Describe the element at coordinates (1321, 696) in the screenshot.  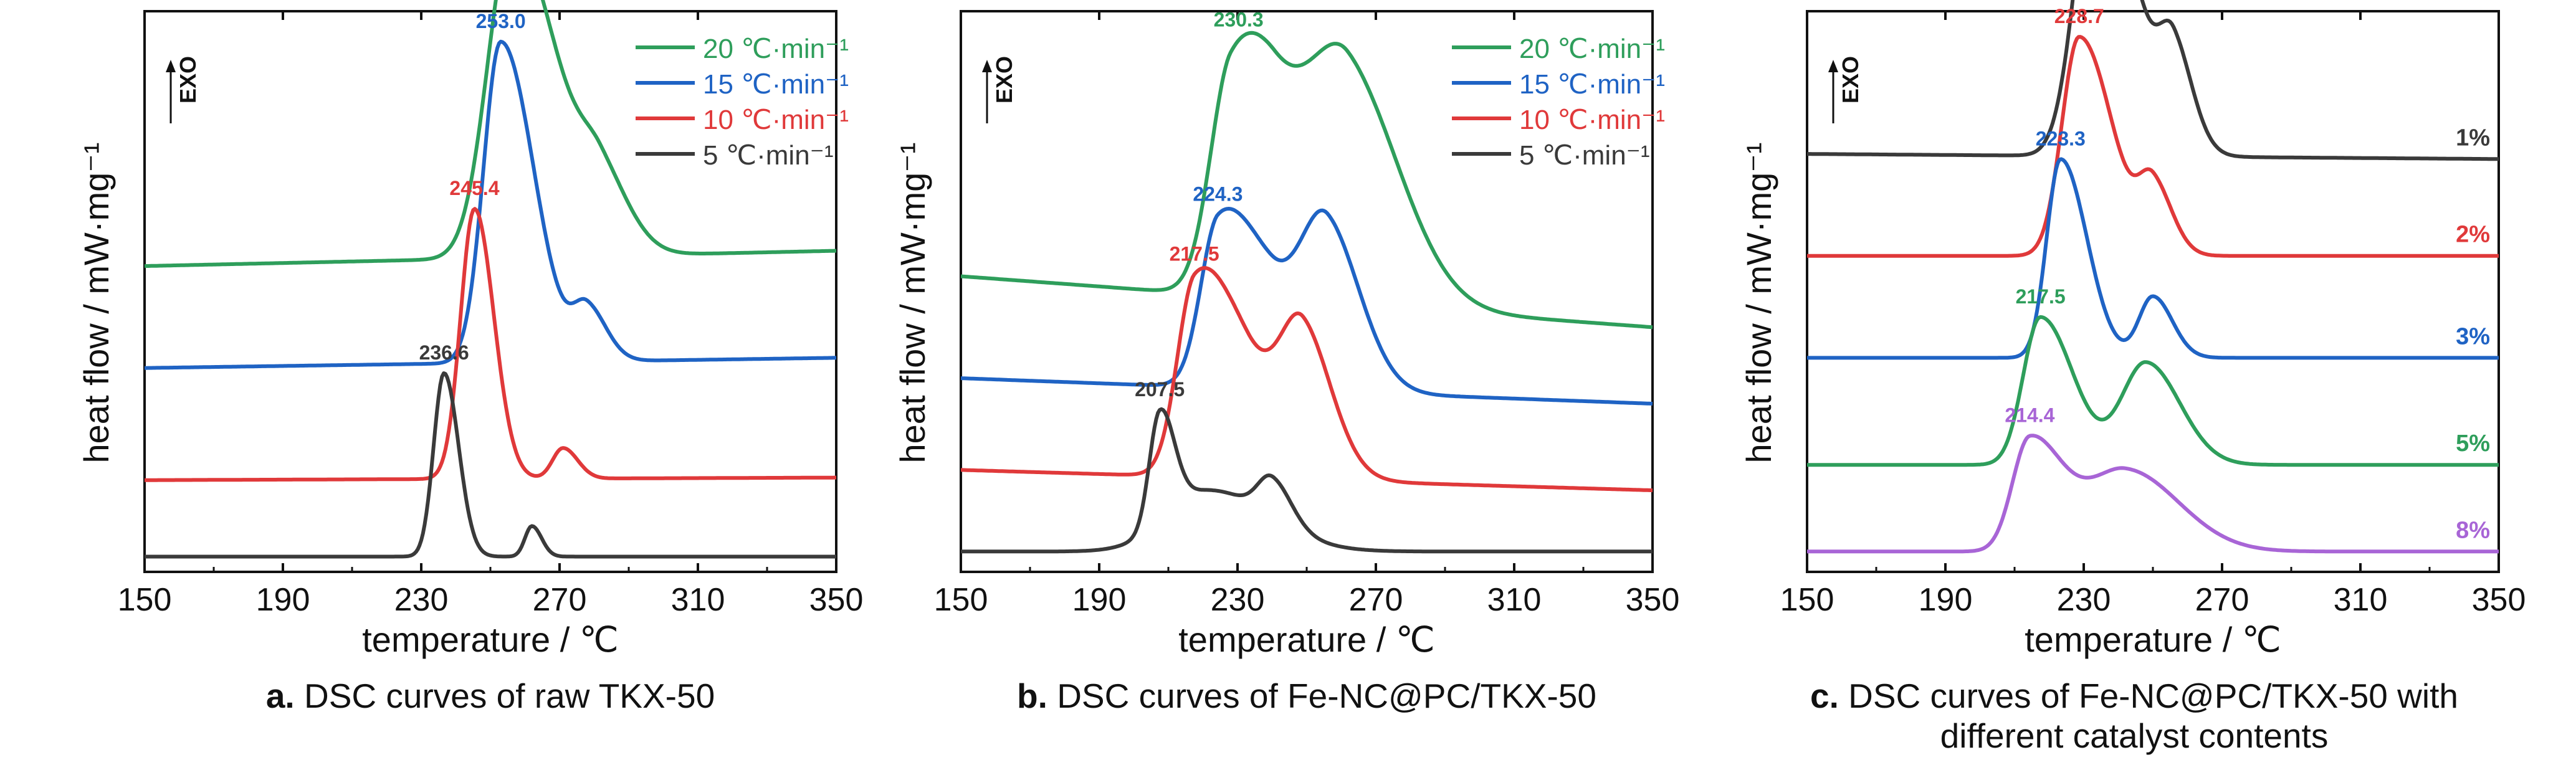
I see `caption-b-text: DSC curves of Fe-NC@PC/TKX-50` at that location.